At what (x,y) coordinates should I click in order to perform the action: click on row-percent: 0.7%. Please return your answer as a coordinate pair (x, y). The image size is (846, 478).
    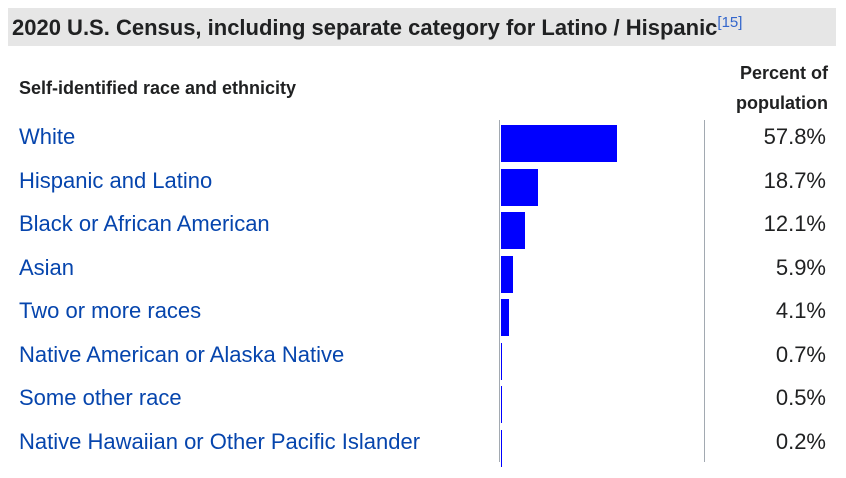
    Looking at the image, I should click on (800, 354).